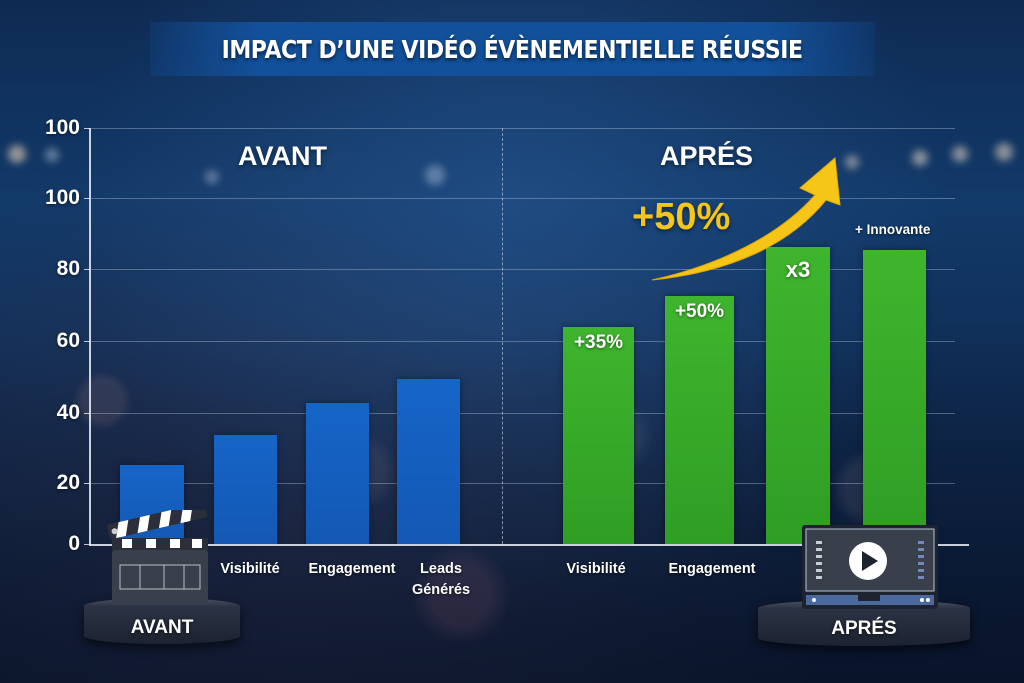 The image size is (1024, 683). Describe the element at coordinates (893, 229) in the screenshot. I see `innovante-annotation: + Innovante` at that location.